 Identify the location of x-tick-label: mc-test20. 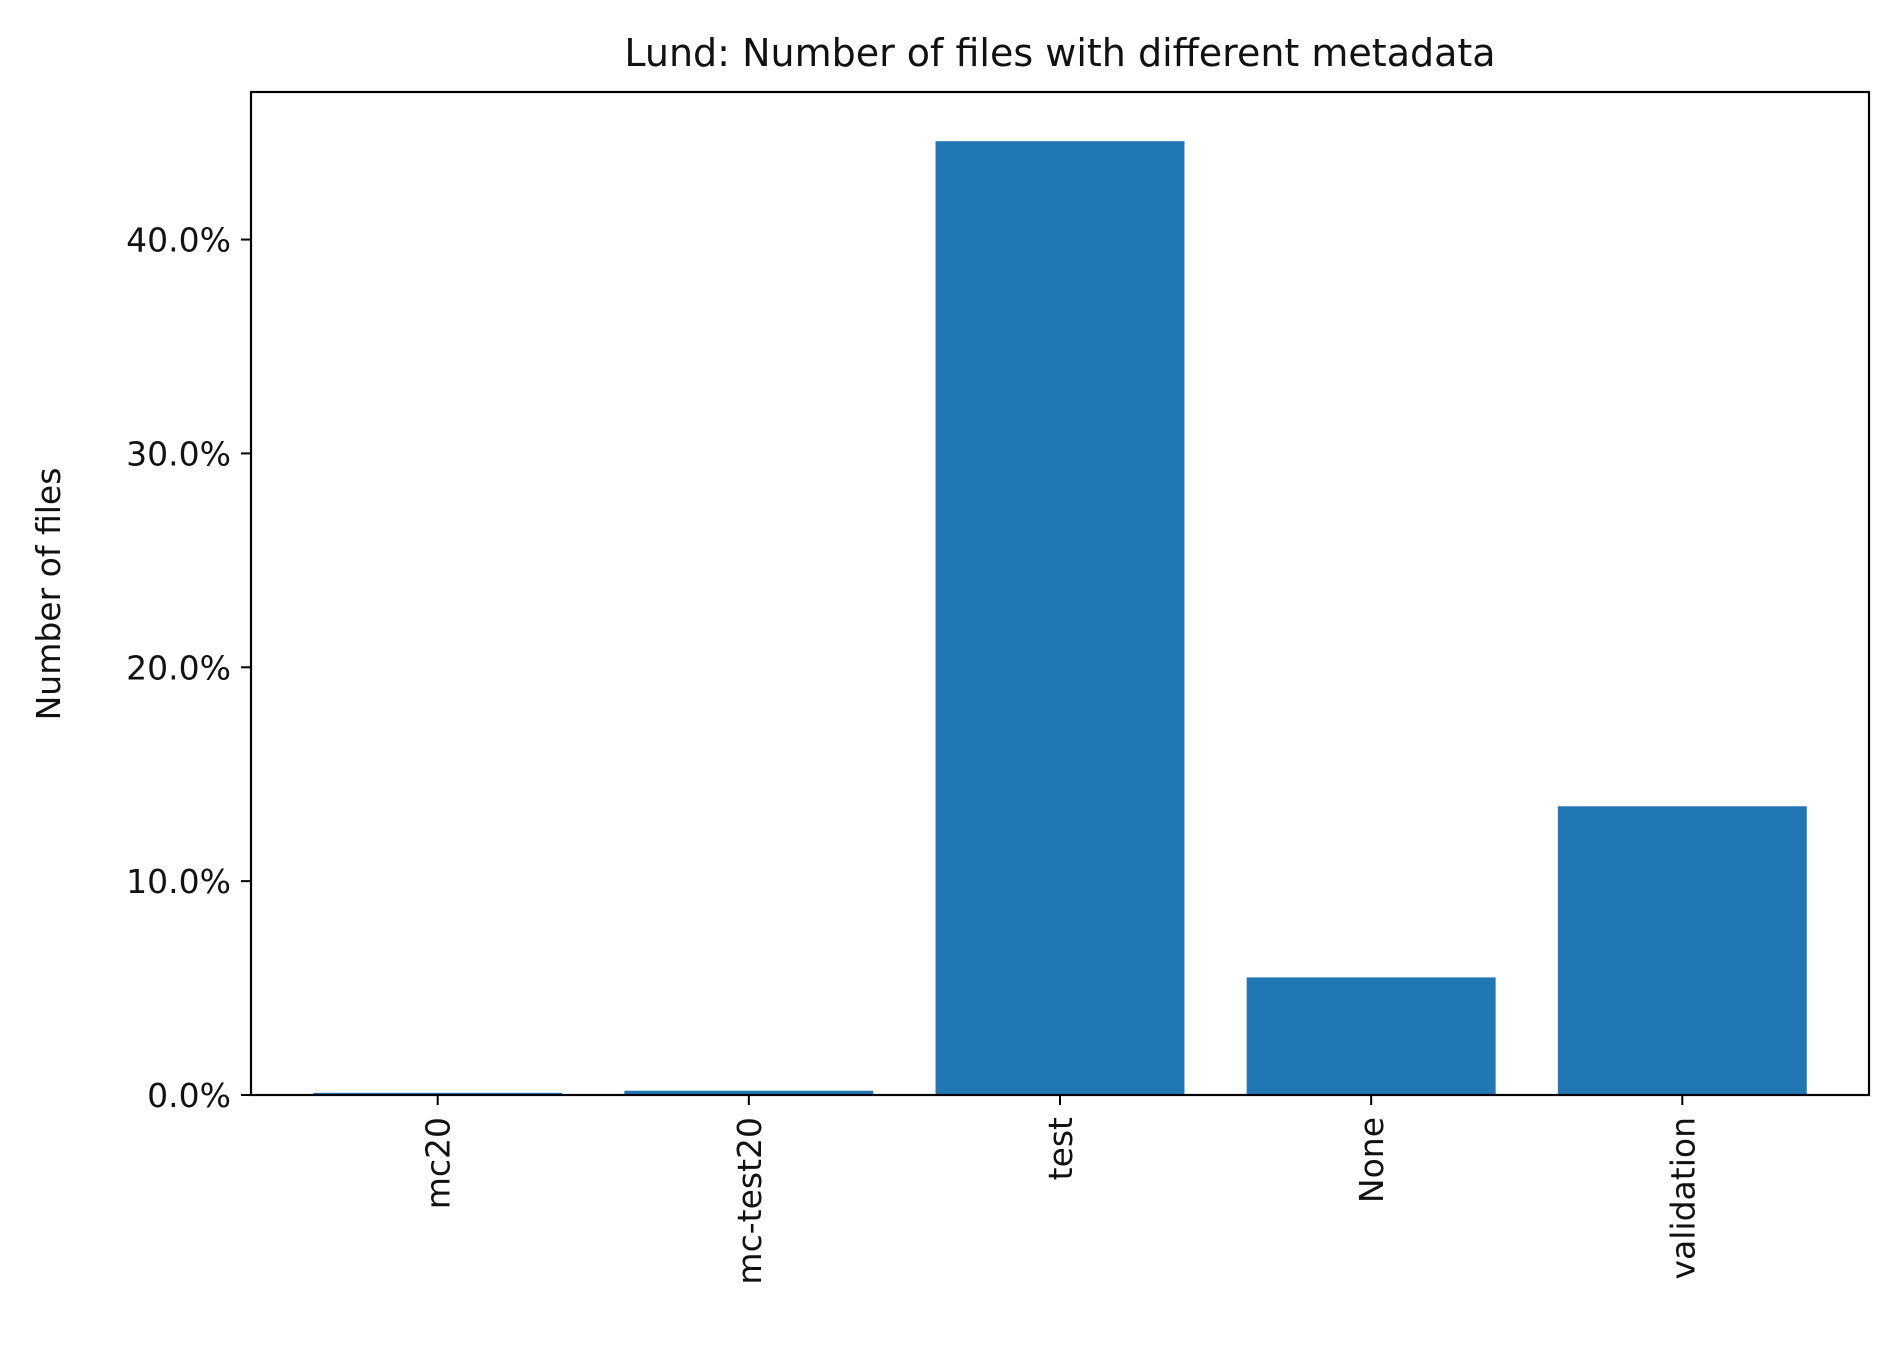
(749, 1201).